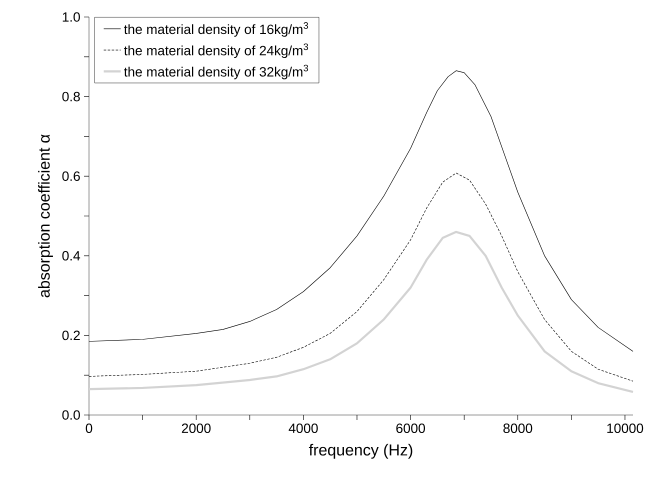 The width and height of the screenshot is (665, 494). What do you see at coordinates (71, 415) in the screenshot?
I see `y-tick-label: 0.0` at bounding box center [71, 415].